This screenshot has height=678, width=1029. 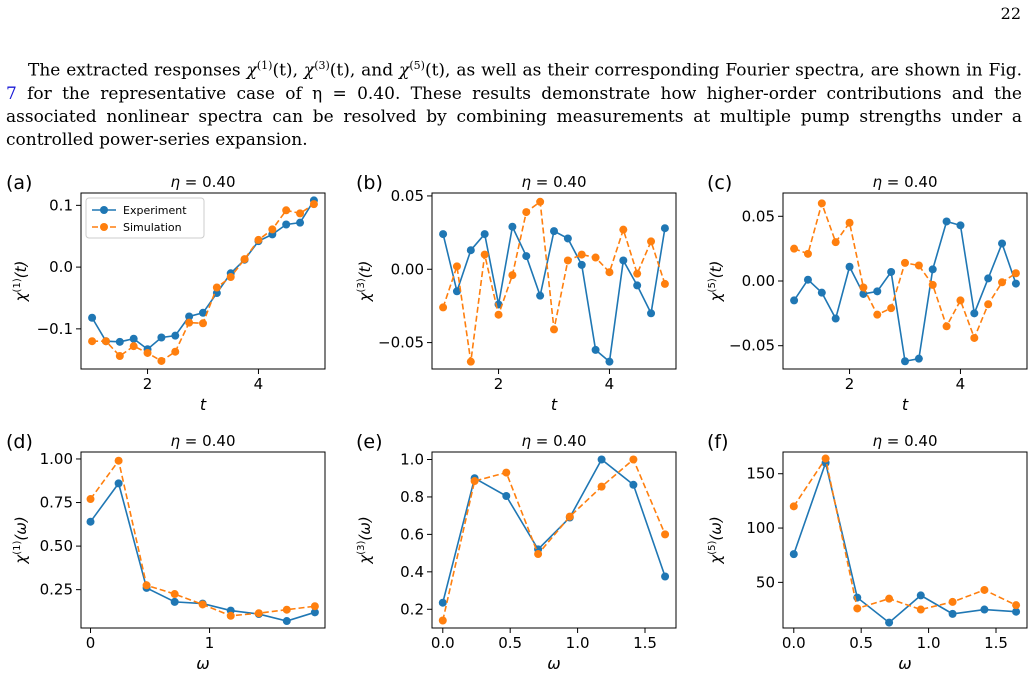 What do you see at coordinates (401, 343) in the screenshot?
I see `y-tick-label: −0.05` at bounding box center [401, 343].